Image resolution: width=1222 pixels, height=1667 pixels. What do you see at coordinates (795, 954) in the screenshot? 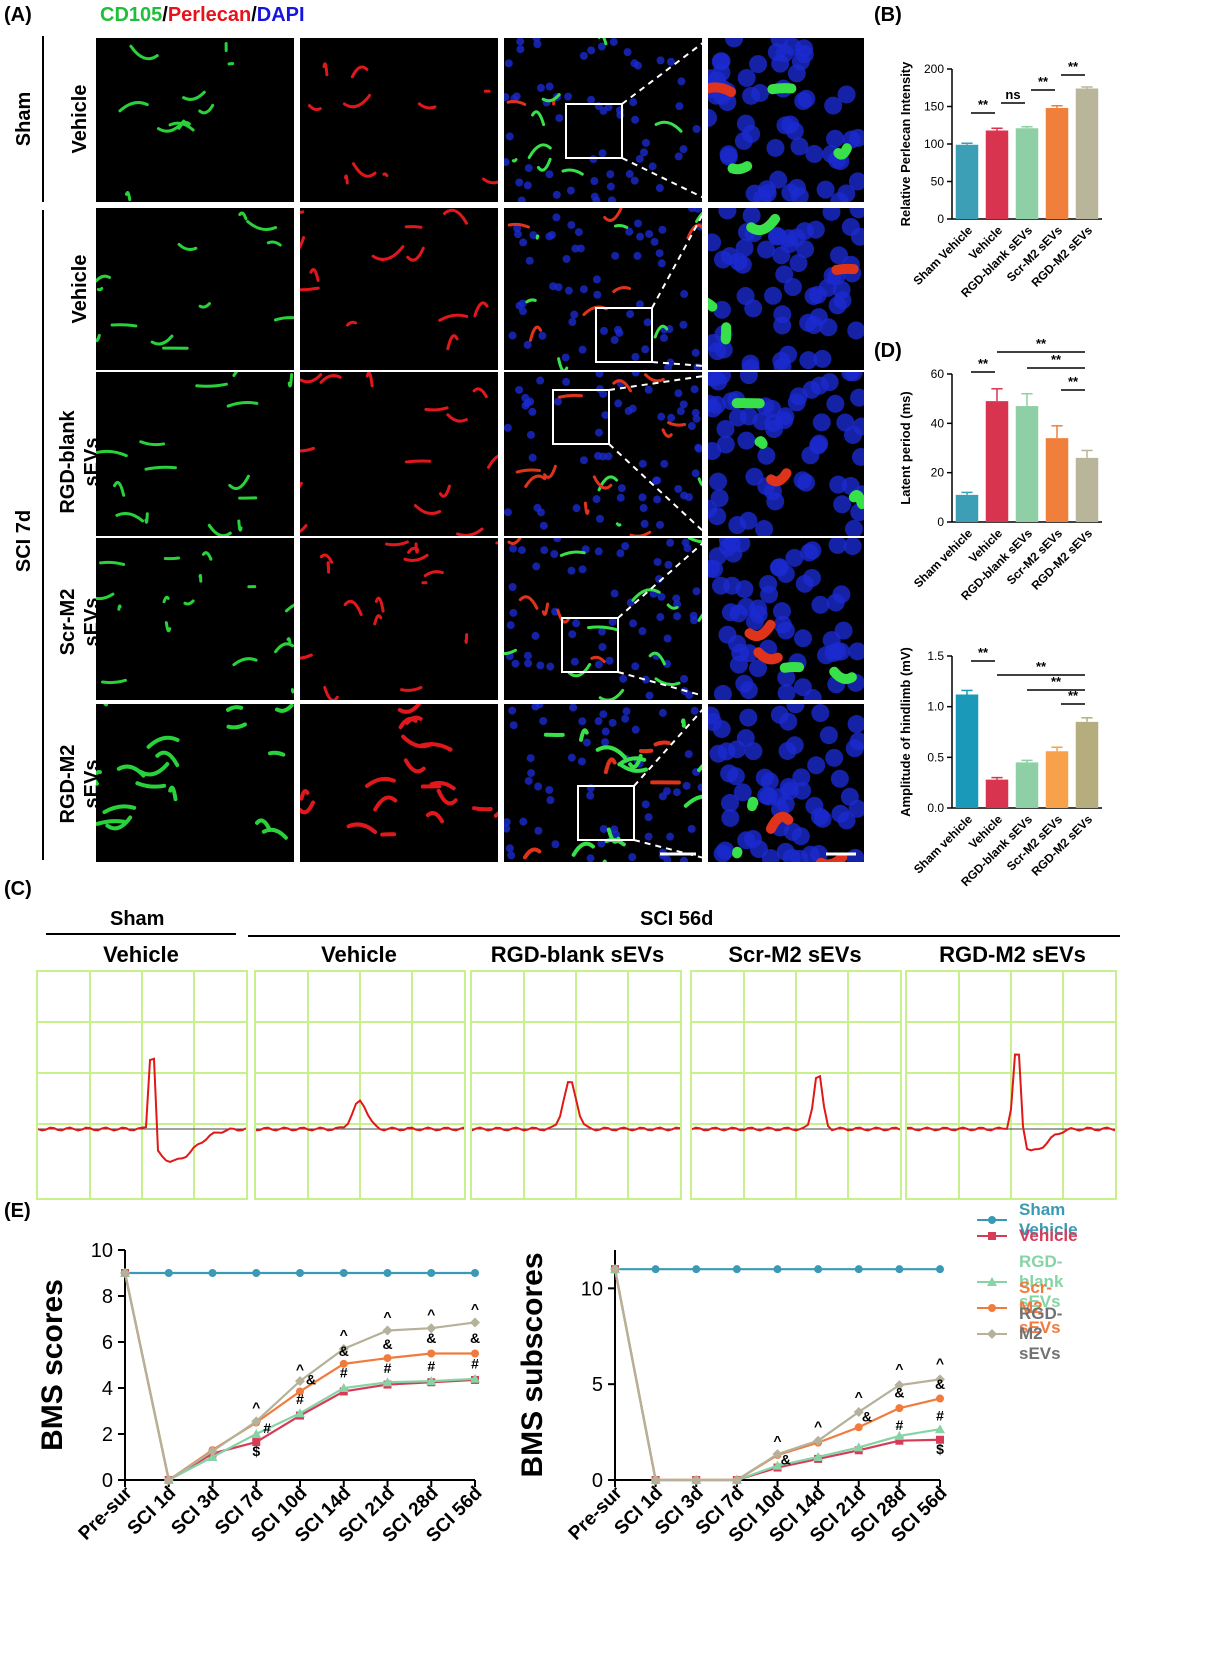
I see `trace-caption: Scr-M2 sEVs` at bounding box center [795, 954].